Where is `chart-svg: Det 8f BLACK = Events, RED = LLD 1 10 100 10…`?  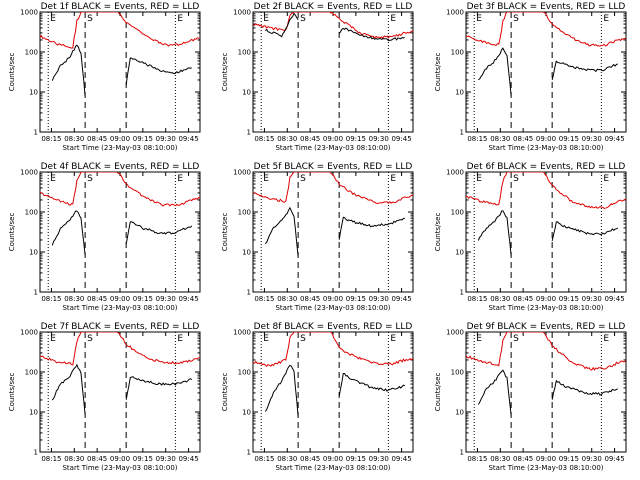 chart-svg: Det 8f BLACK = Events, RED = LLD 1 10 100 10… is located at coordinates (317, 397).